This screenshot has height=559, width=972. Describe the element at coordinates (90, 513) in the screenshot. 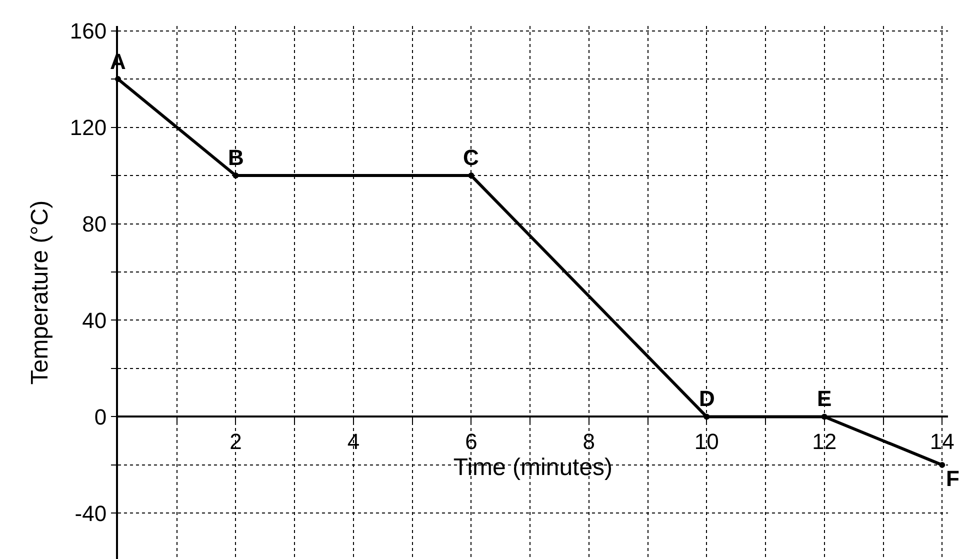

I see `y-tick-label: -40` at that location.